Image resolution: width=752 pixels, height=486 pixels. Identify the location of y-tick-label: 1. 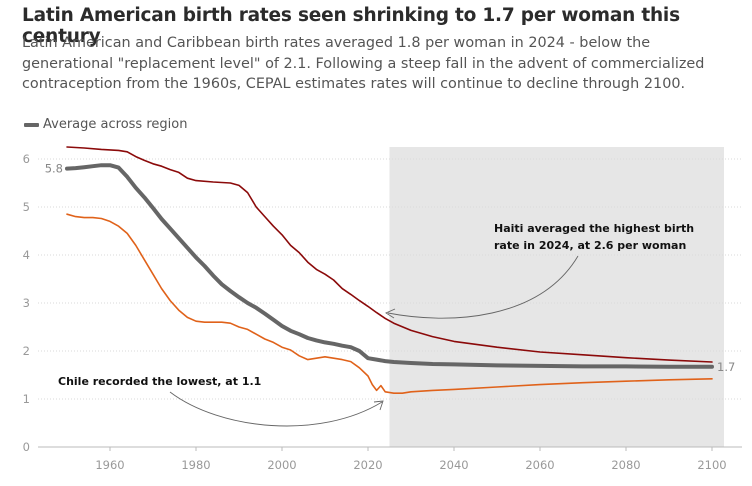
(26, 399).